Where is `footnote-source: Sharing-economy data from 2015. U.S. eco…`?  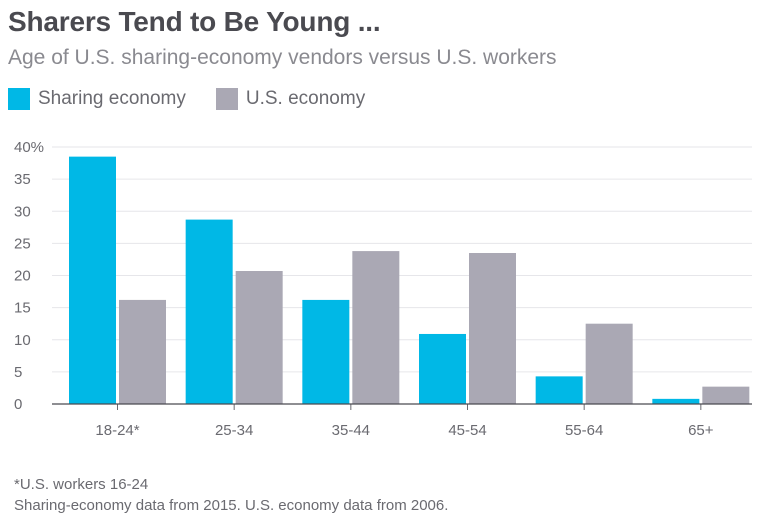 footnote-source: Sharing-economy data from 2015. U.S. eco… is located at coordinates (231, 505).